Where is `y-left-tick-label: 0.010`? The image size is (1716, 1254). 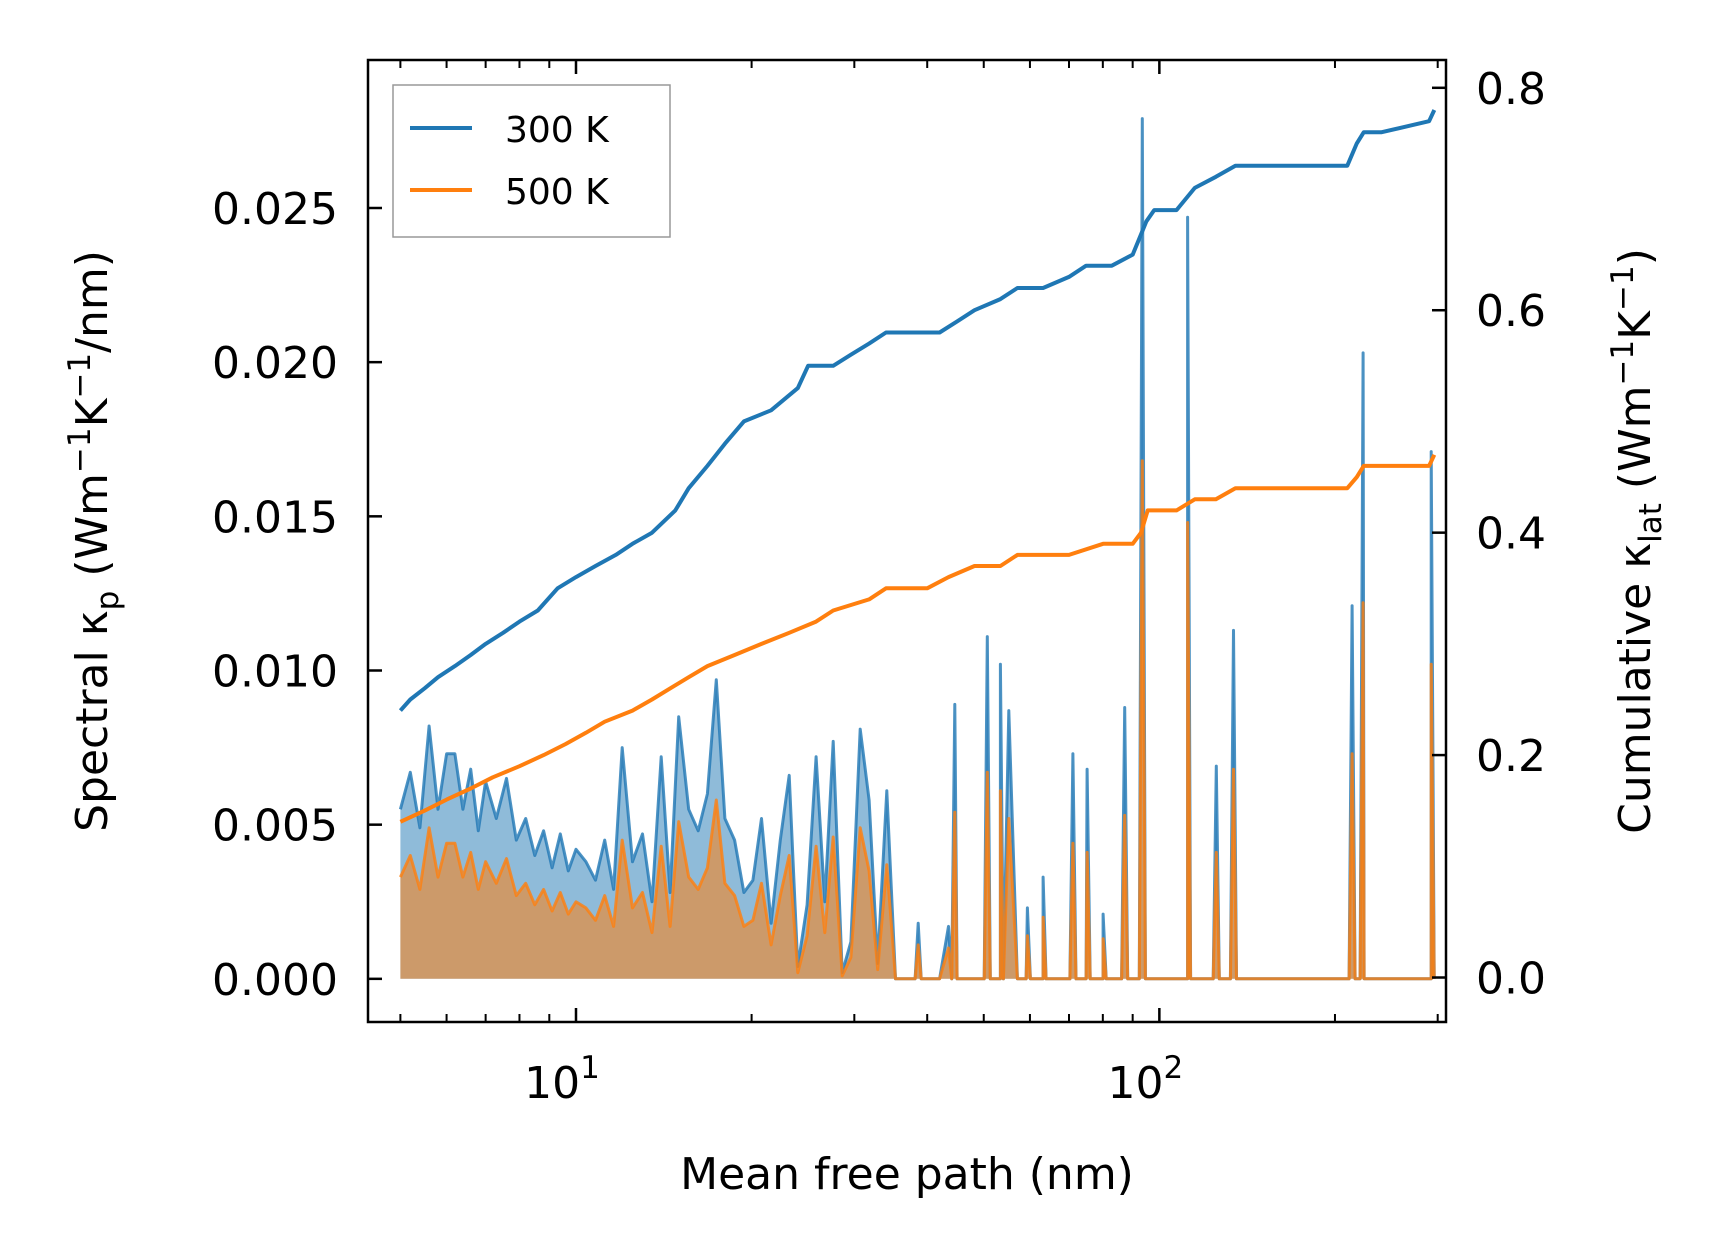 y-left-tick-label: 0.010 is located at coordinates (275, 672).